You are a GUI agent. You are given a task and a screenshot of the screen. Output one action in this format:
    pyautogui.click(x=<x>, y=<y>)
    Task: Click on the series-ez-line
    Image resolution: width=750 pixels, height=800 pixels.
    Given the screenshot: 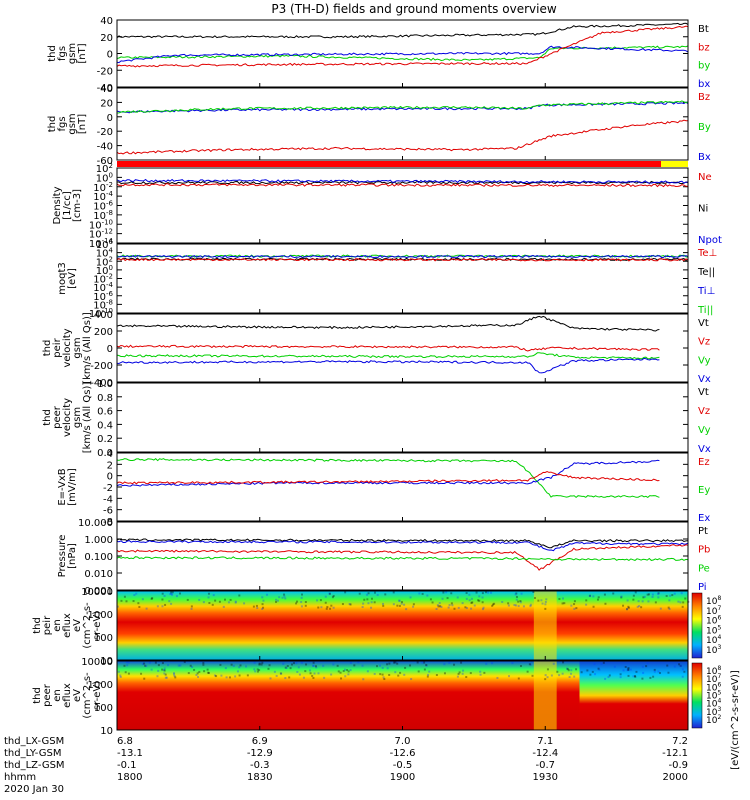 What is the action you would take?
    pyautogui.click(x=388, y=478)
    